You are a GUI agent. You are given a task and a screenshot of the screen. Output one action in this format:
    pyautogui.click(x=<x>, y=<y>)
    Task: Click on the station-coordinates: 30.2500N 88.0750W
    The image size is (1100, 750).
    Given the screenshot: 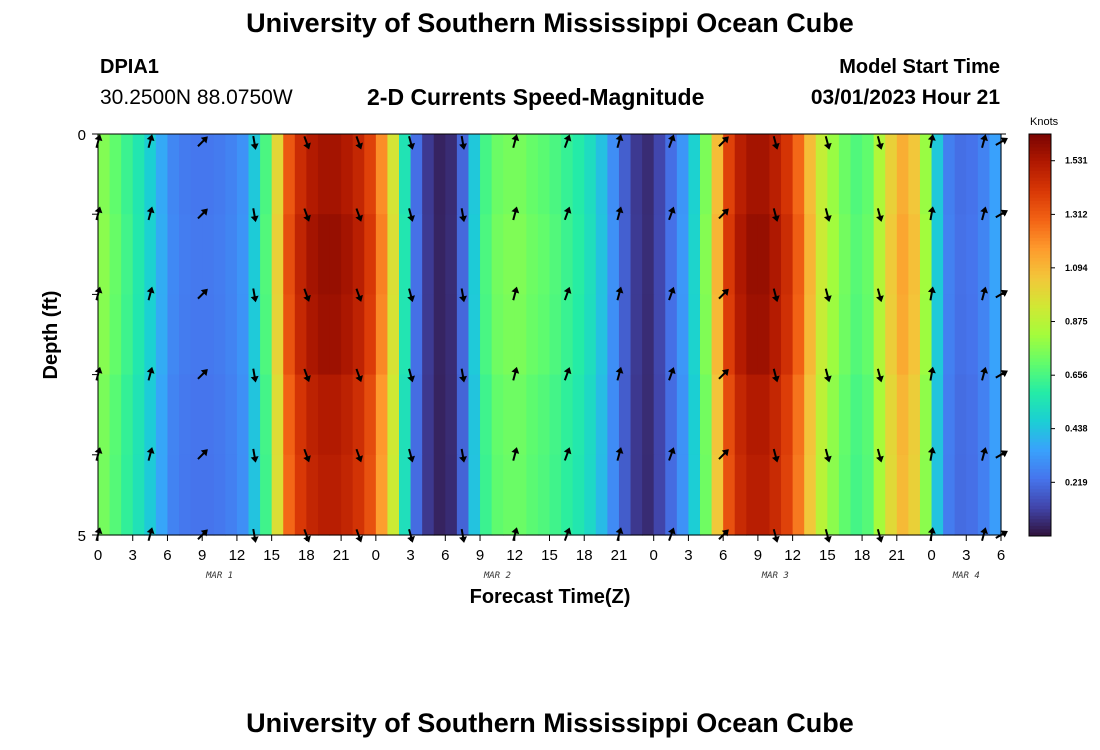 What is the action you would take?
    pyautogui.click(x=196, y=97)
    